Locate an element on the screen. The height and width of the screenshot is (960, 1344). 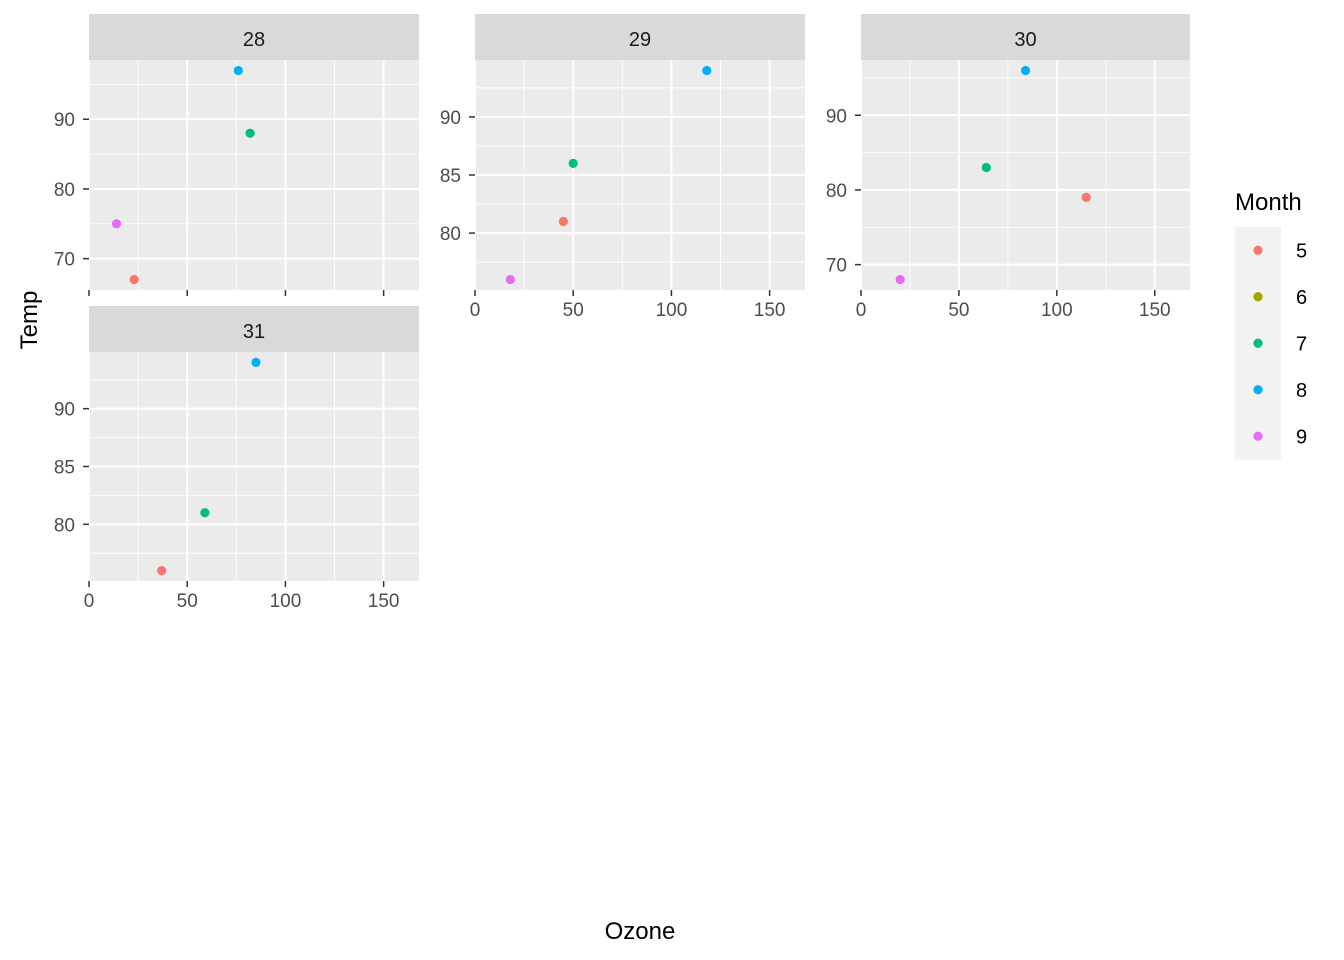
legend-label-9: 9 is located at coordinates (1301, 437).